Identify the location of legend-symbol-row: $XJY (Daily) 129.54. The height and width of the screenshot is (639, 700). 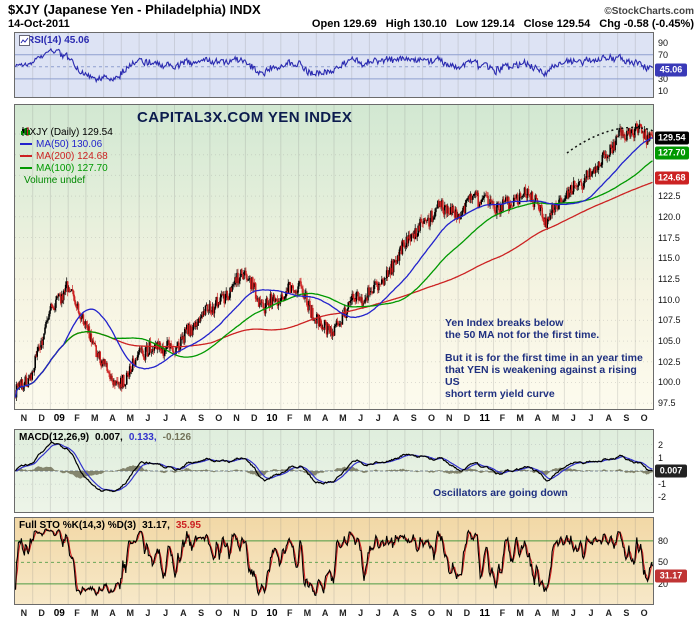
(66, 132).